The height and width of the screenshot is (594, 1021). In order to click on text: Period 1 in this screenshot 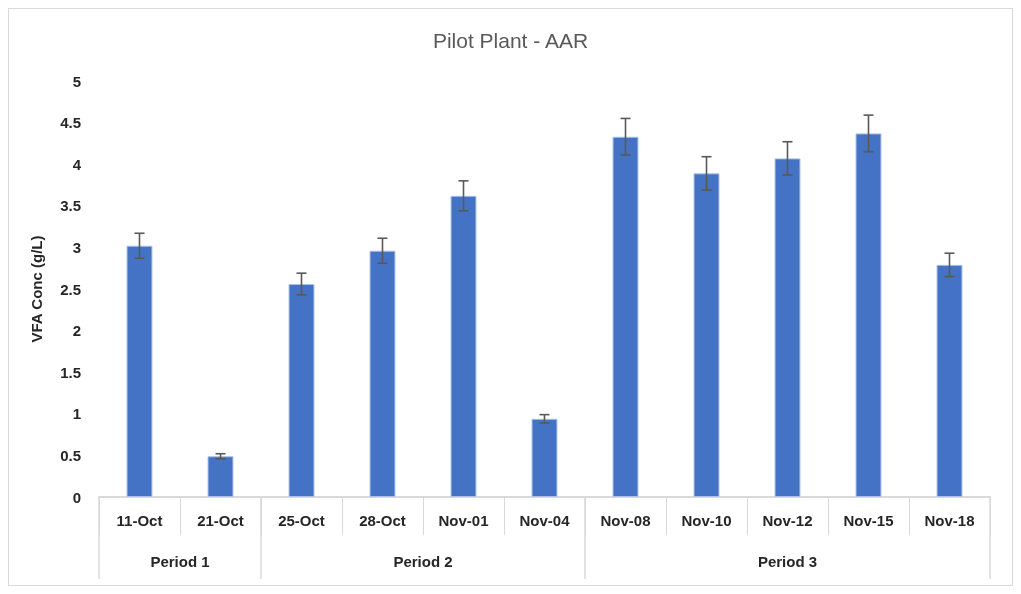, I will do `click(180, 561)`.